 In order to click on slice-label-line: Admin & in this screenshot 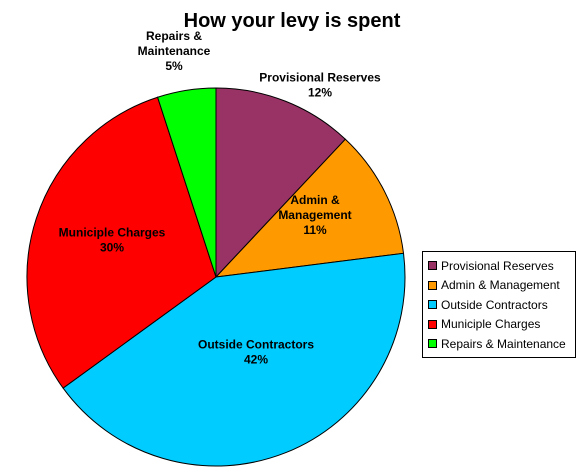, I will do `click(315, 200)`.